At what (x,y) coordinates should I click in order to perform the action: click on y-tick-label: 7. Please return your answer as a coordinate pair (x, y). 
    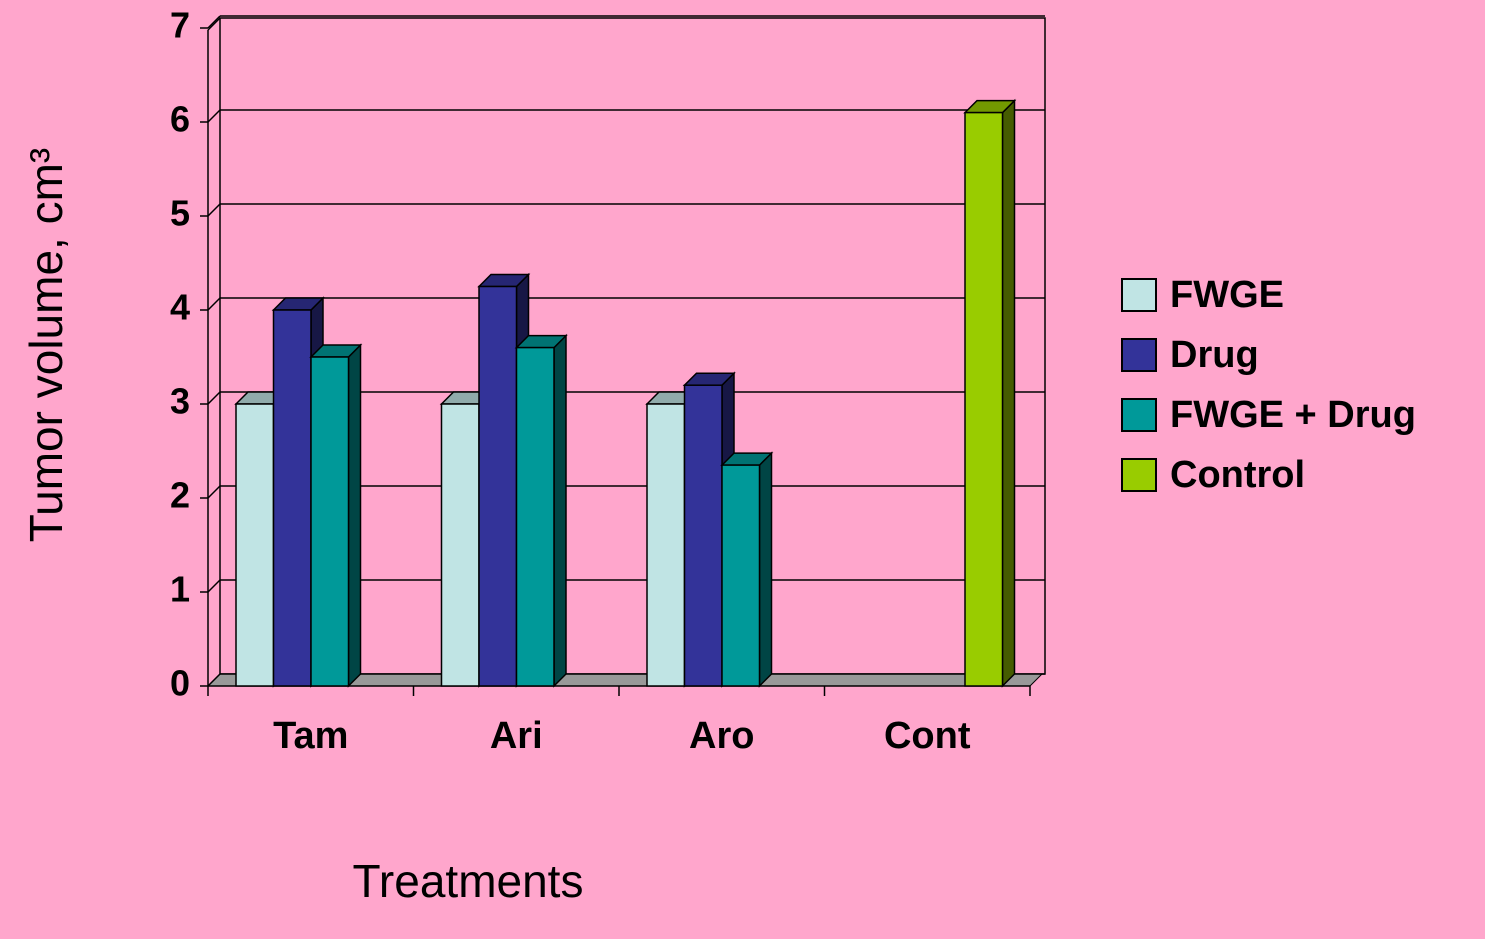
    Looking at the image, I should click on (180, 25).